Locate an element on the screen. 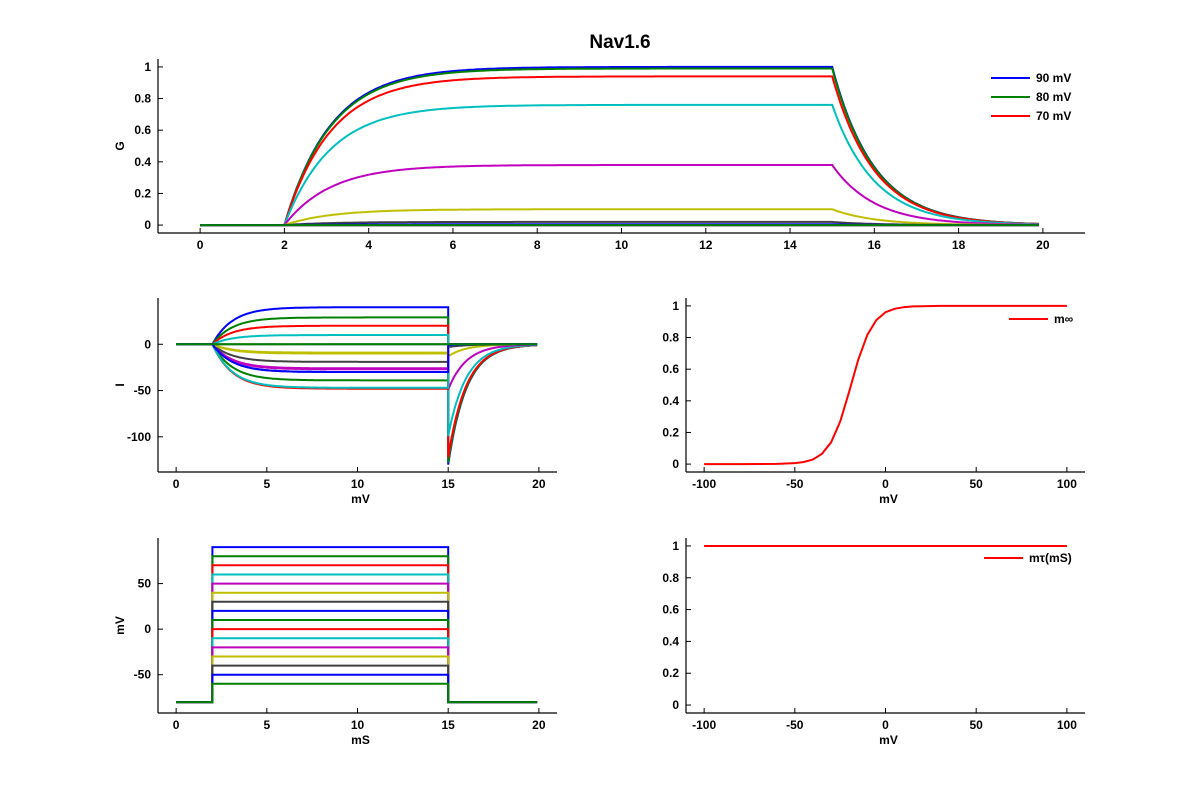  y-axis-label: G is located at coordinates (120, 145).